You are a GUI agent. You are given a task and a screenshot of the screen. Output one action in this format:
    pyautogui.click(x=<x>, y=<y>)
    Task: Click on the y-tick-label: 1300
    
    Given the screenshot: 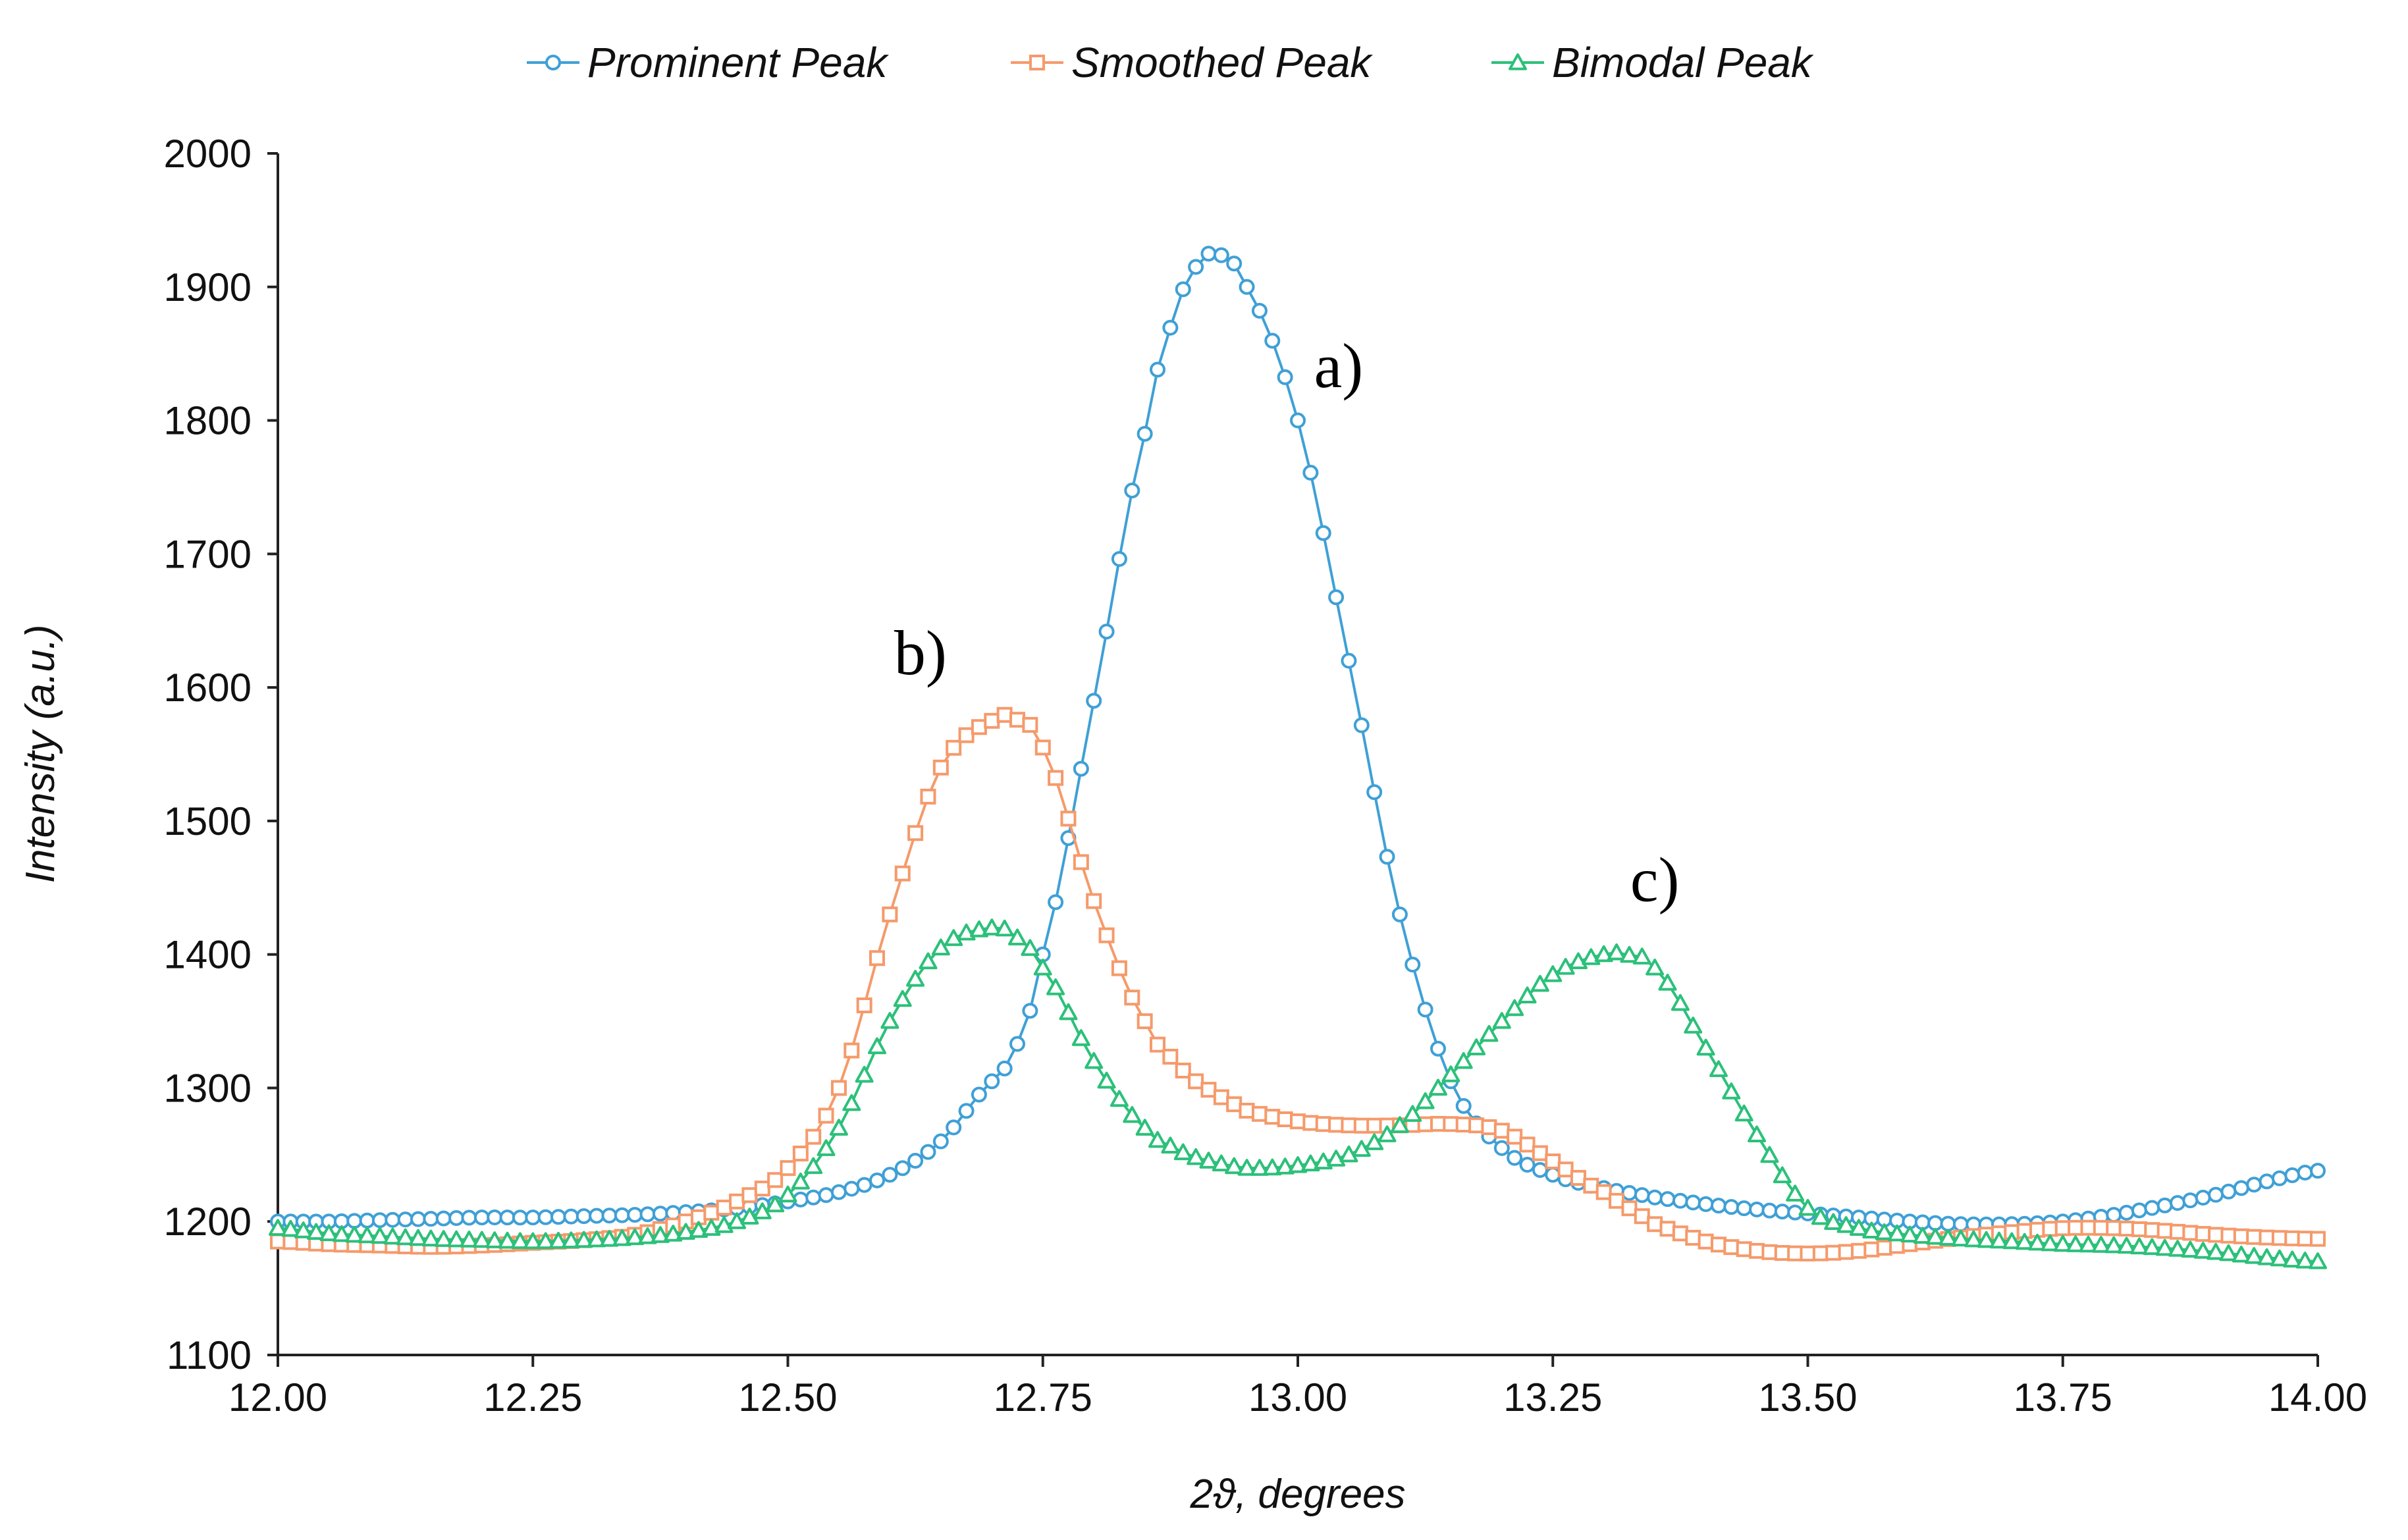 What is the action you would take?
    pyautogui.click(x=208, y=1088)
    